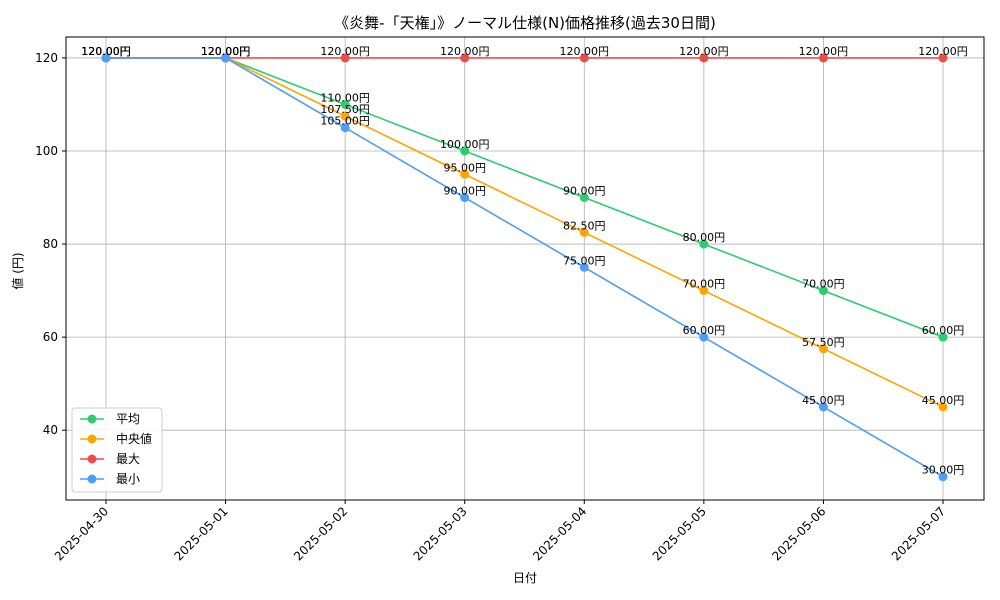 The width and height of the screenshot is (1000, 600). What do you see at coordinates (50, 244) in the screenshot?
I see `y-tick-label: 80` at bounding box center [50, 244].